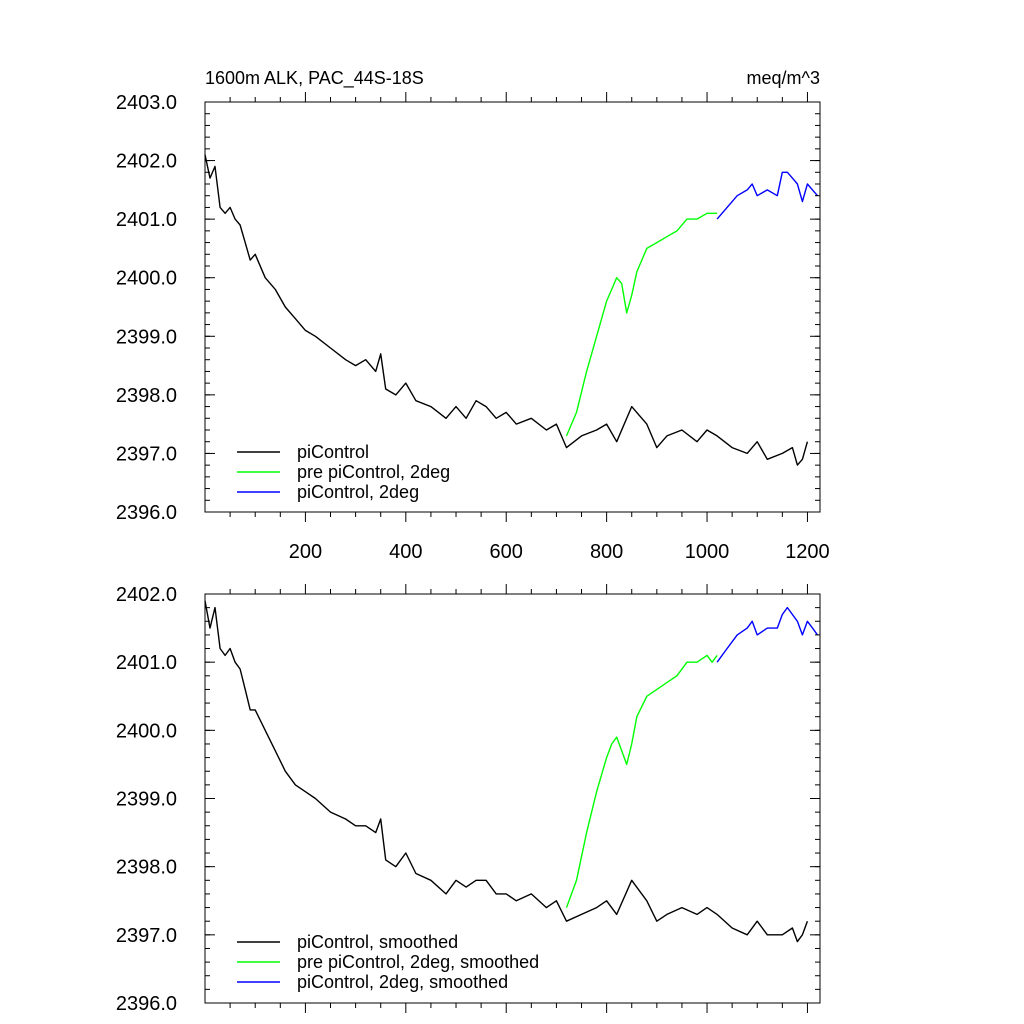 The width and height of the screenshot is (1024, 1024). What do you see at coordinates (314, 78) in the screenshot?
I see `chart-title: 1600m ALK, PAC_44S-18S` at bounding box center [314, 78].